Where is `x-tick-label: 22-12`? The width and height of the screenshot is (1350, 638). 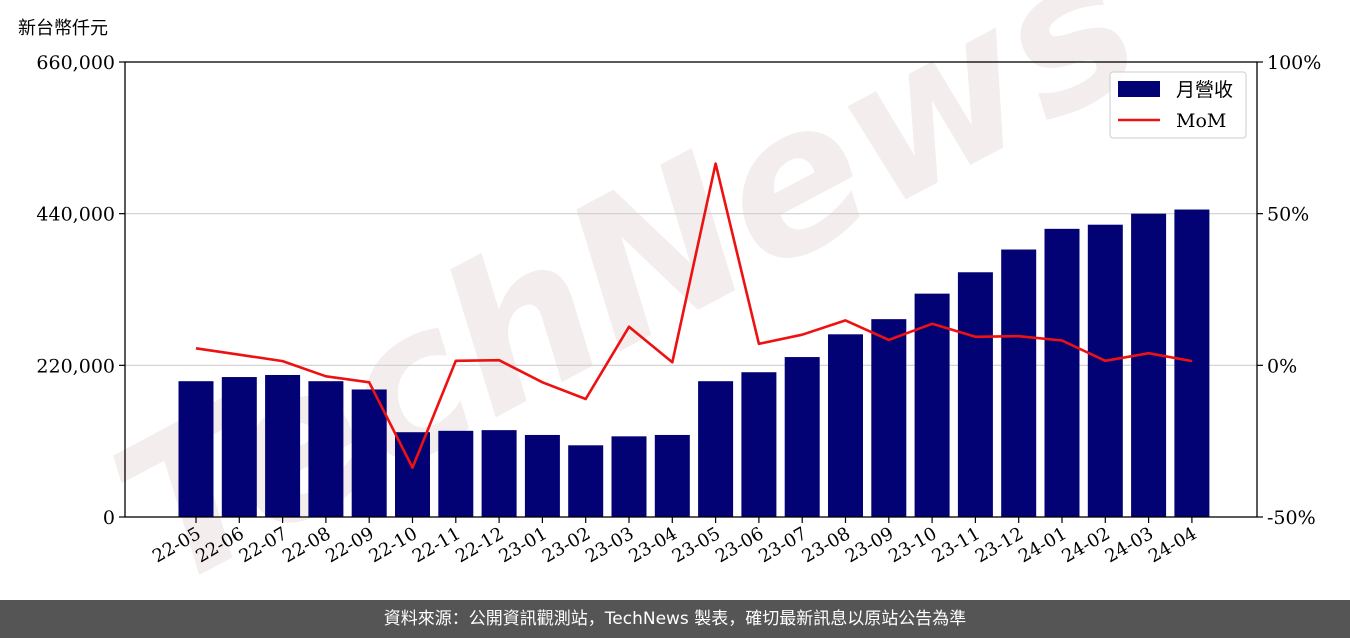 x-tick-label: 22-12 is located at coordinates (479, 545).